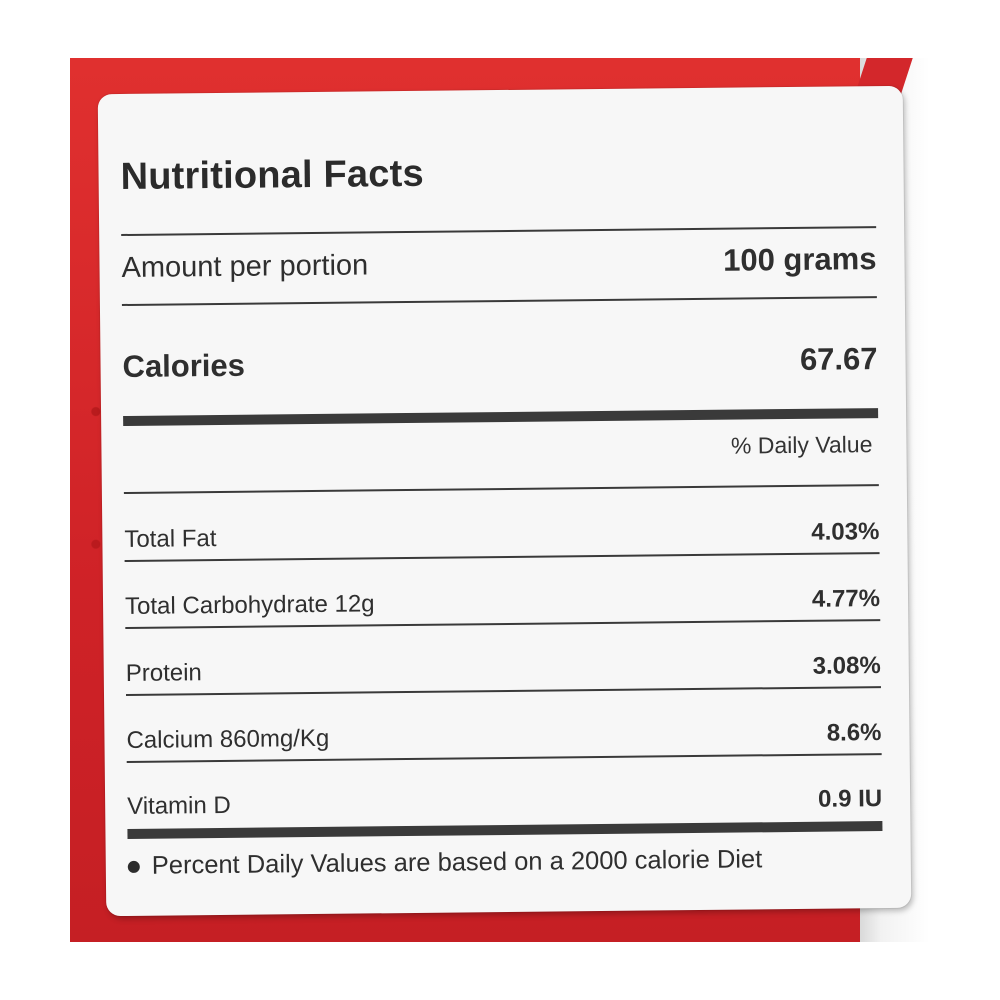 The height and width of the screenshot is (1000, 1000). Describe the element at coordinates (846, 666) in the screenshot. I see `nutrient-value: 3.08%` at that location.